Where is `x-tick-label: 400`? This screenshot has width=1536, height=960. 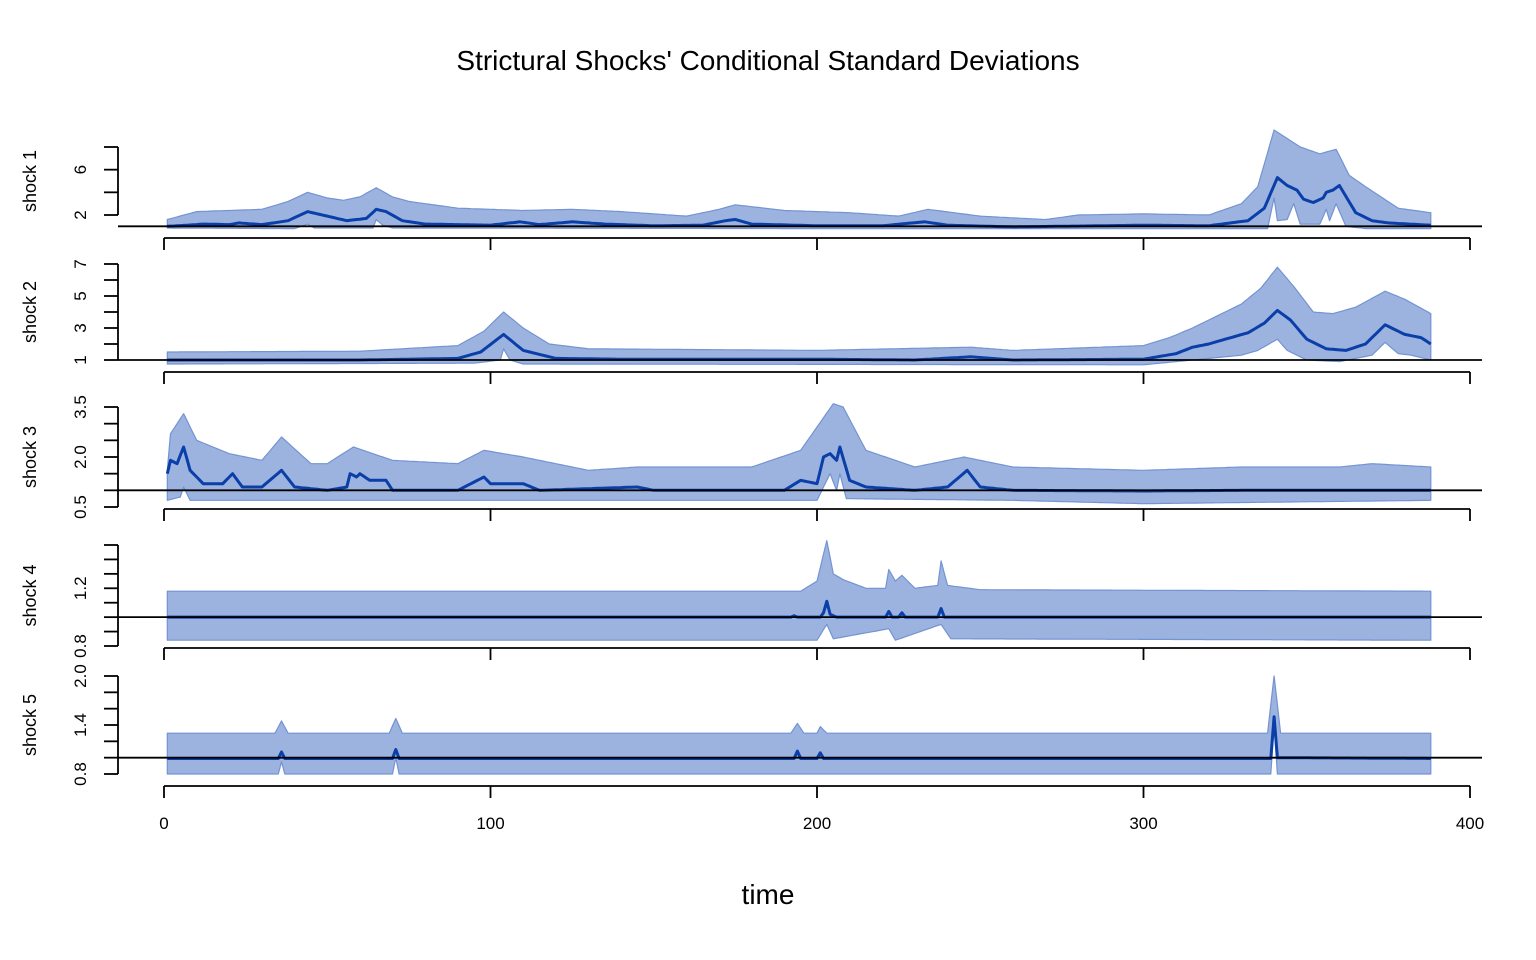 x-tick-label: 400 is located at coordinates (1470, 823).